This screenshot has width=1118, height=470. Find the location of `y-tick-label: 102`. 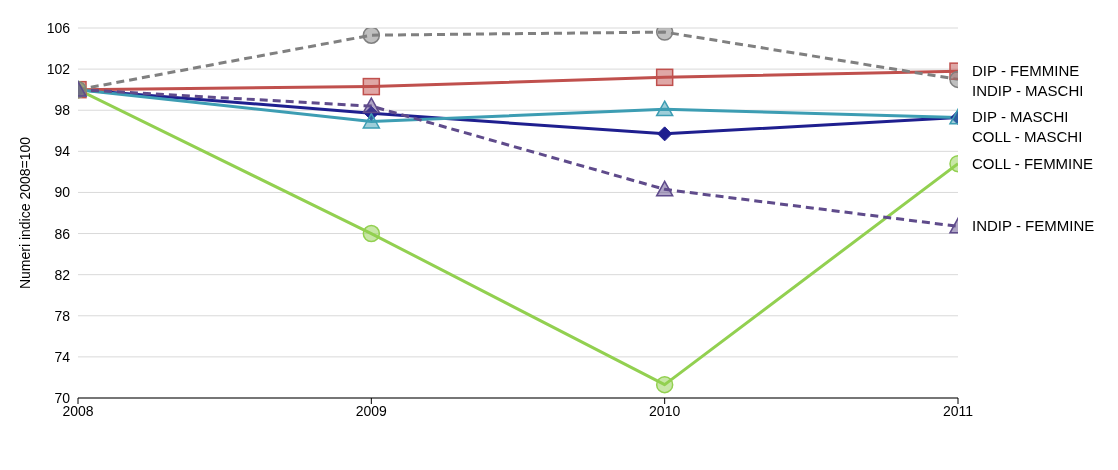

y-tick-label: 102 is located at coordinates (58, 69).